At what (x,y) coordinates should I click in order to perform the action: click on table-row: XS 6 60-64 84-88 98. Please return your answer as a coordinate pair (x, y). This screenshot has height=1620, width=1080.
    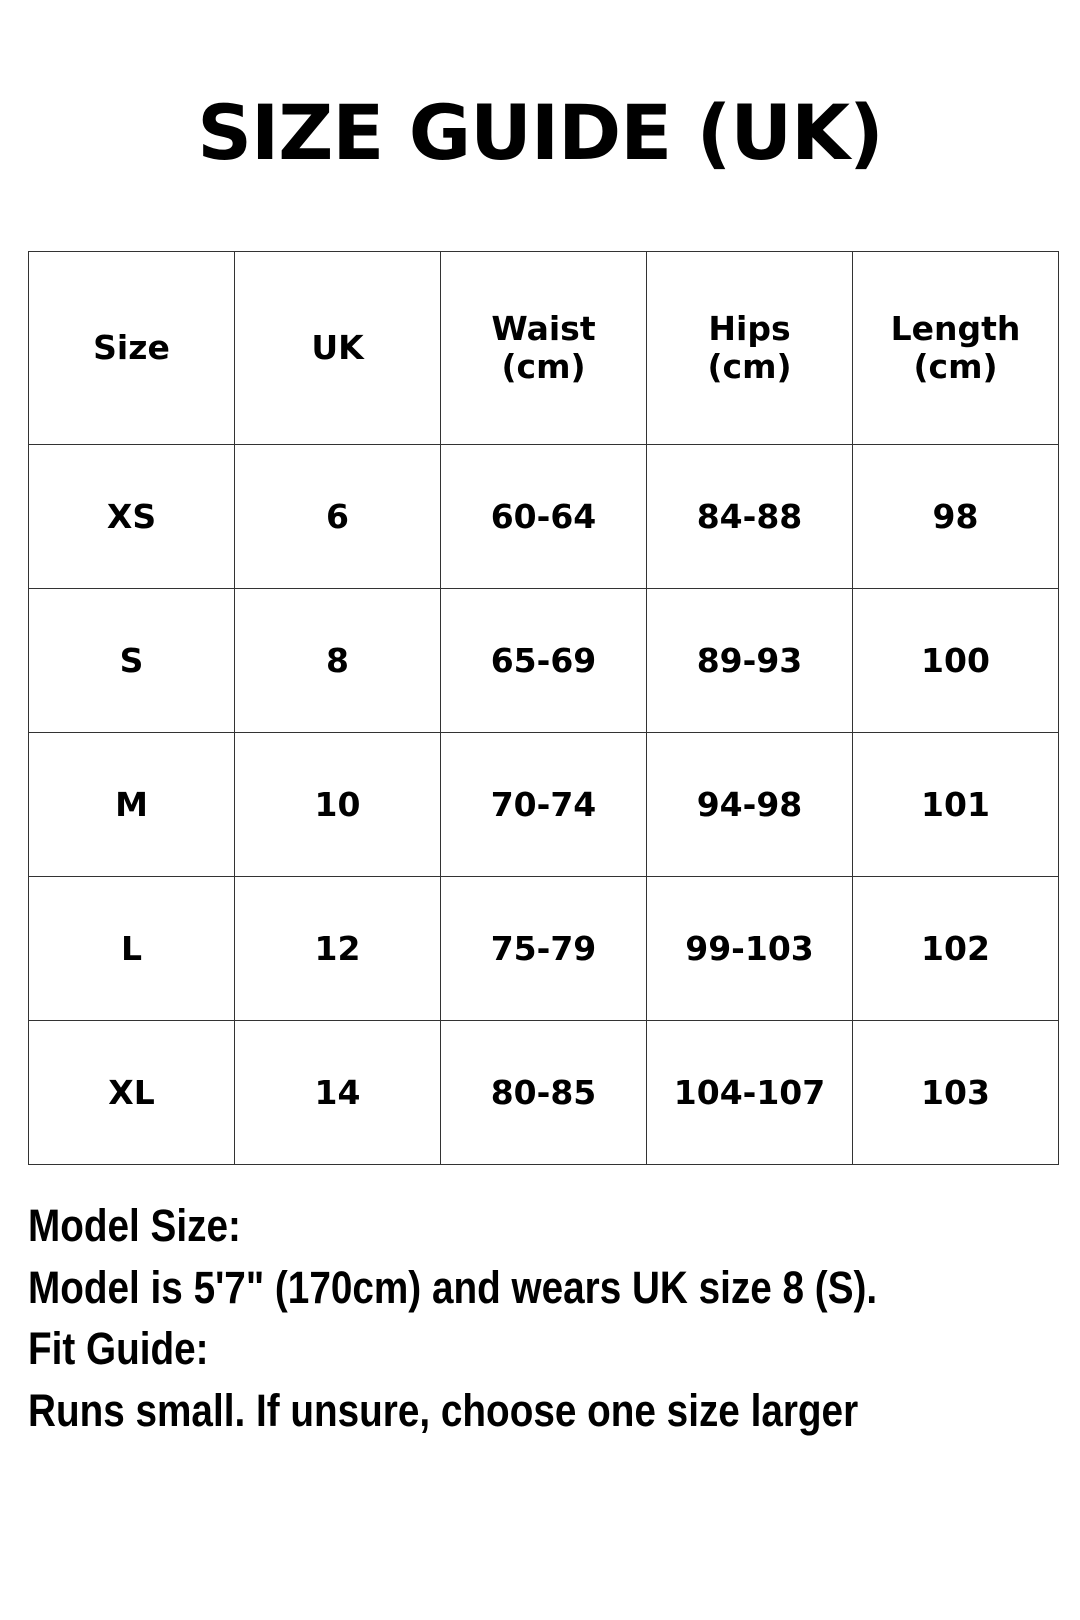
    Looking at the image, I should click on (543, 516).